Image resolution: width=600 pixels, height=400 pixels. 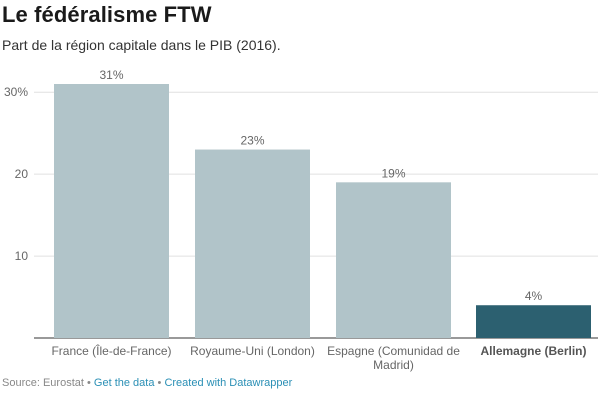 What do you see at coordinates (22, 174) in the screenshot?
I see `y-tick-label: 20` at bounding box center [22, 174].